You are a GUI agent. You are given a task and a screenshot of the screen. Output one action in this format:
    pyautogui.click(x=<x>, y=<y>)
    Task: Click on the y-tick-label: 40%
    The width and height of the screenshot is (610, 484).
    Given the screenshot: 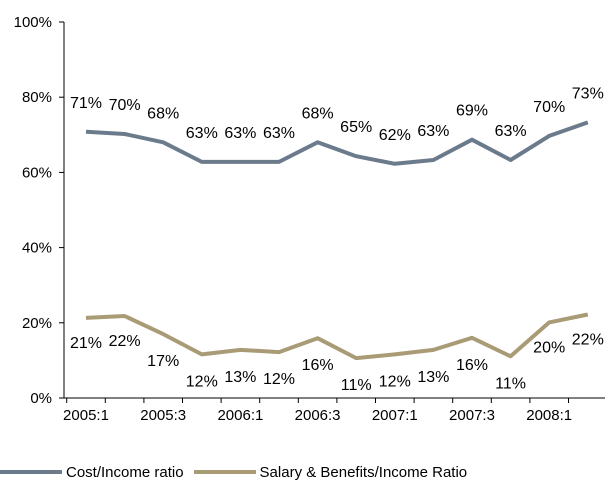 What is the action you would take?
    pyautogui.click(x=37, y=248)
    